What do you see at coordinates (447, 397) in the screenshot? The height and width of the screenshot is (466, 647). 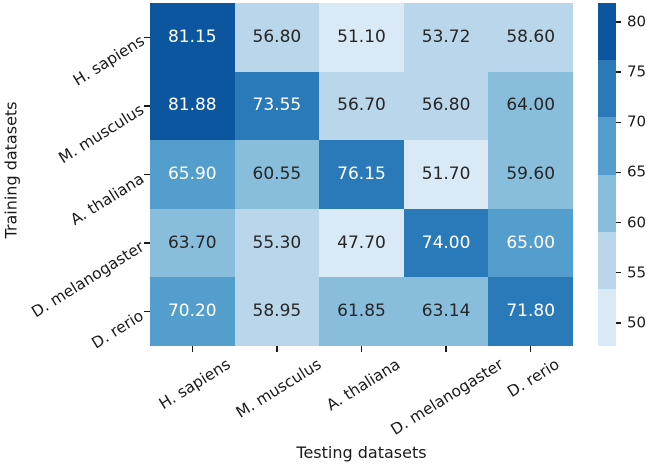 I see `x-tick-label: D. melanogaster` at bounding box center [447, 397].